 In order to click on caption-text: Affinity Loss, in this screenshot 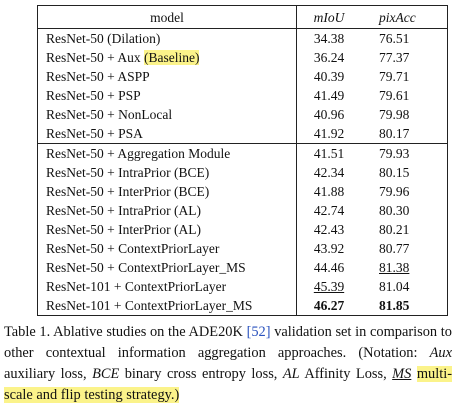, I will do `click(346, 374)`.